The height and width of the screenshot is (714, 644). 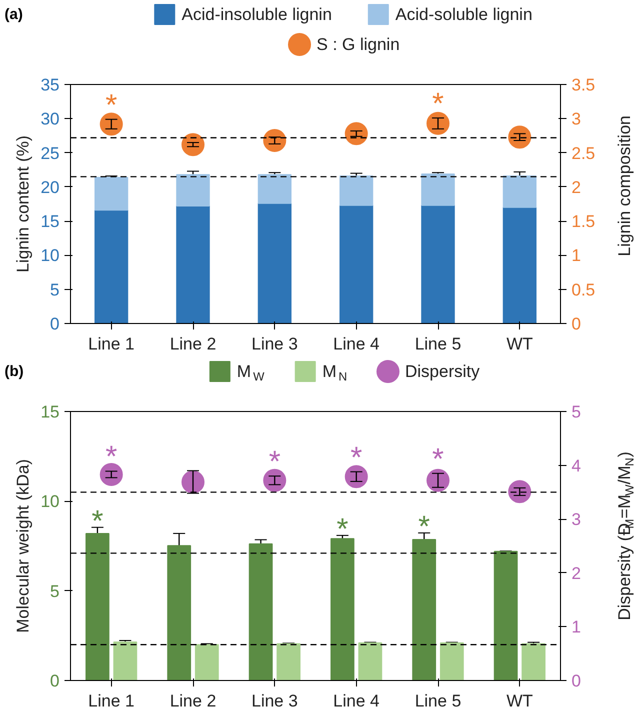 What do you see at coordinates (13, 14) in the screenshot?
I see `chart-title: (a)` at bounding box center [13, 14].